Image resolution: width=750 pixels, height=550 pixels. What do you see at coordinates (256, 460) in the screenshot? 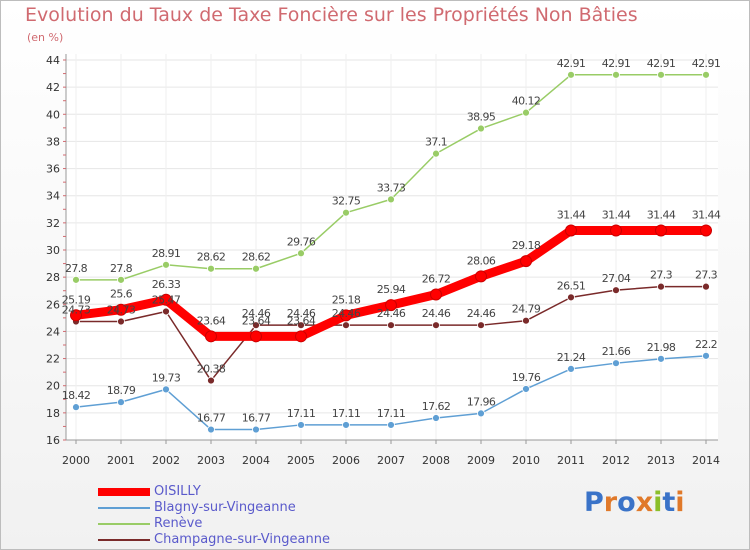
I see `x-tick-label: 2004` at bounding box center [256, 460].